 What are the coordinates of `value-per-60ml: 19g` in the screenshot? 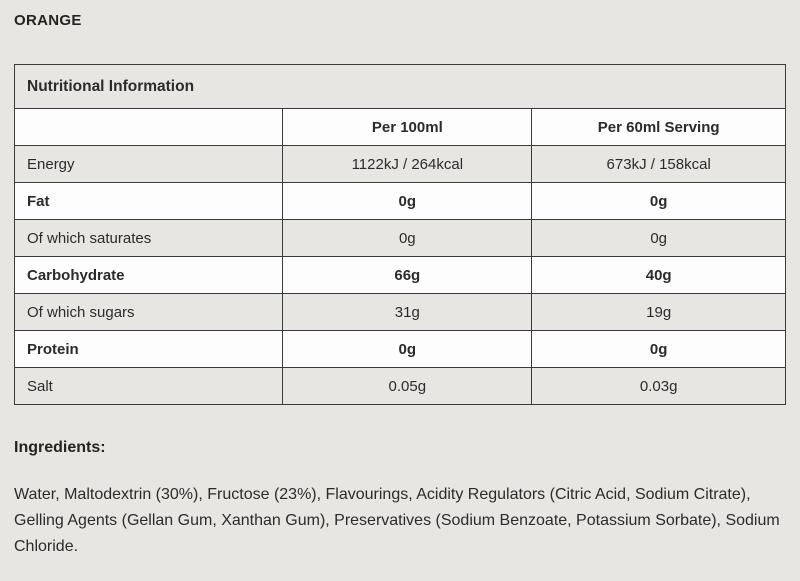 It's located at (658, 312).